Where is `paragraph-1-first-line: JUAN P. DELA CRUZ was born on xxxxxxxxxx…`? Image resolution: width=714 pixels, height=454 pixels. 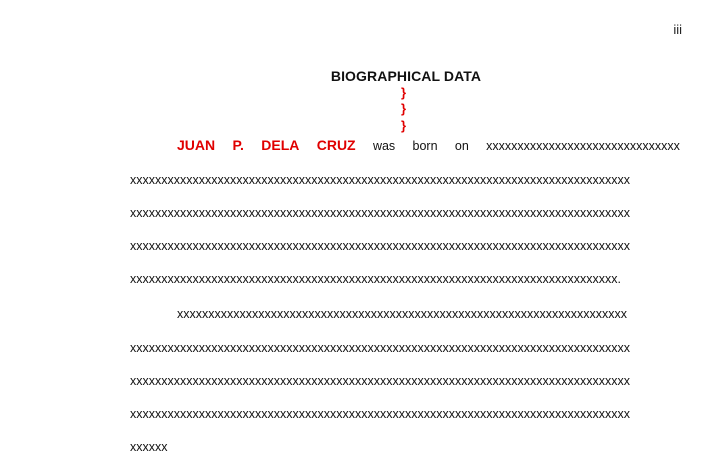 paragraph-1-first-line: JUAN P. DELA CRUZ was born on xxxxxxxxxx… is located at coordinates (428, 145).